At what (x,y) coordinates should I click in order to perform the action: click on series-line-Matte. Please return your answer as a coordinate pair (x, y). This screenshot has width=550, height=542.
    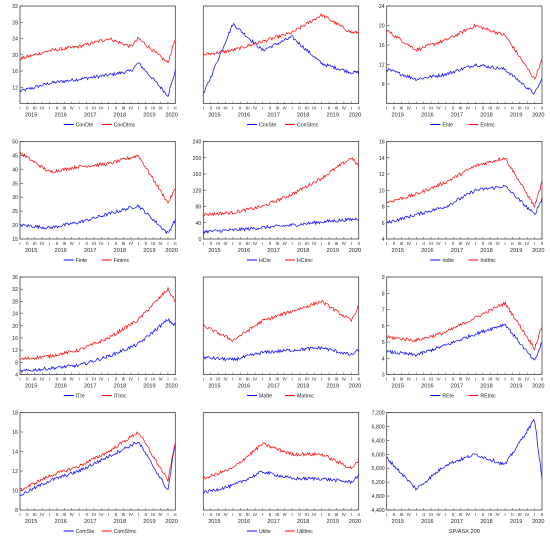
    Looking at the image, I should click on (281, 353).